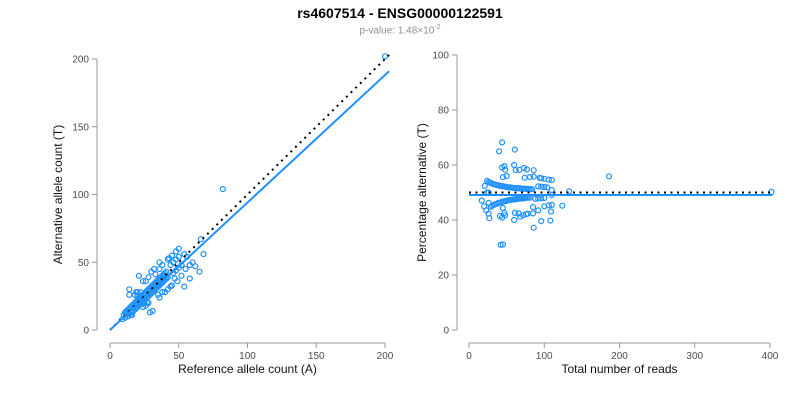  Describe the element at coordinates (694, 356) in the screenshot. I see `x-tick-label: 300` at that location.